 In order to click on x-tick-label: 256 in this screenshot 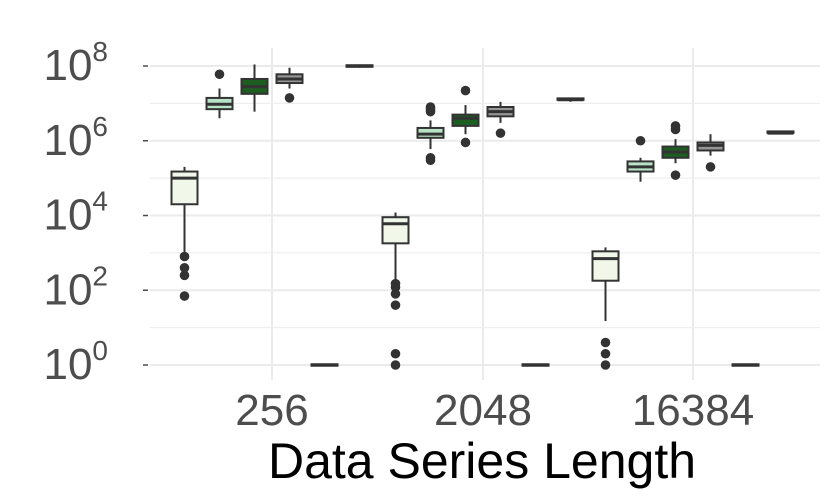, I will do `click(271, 410)`.